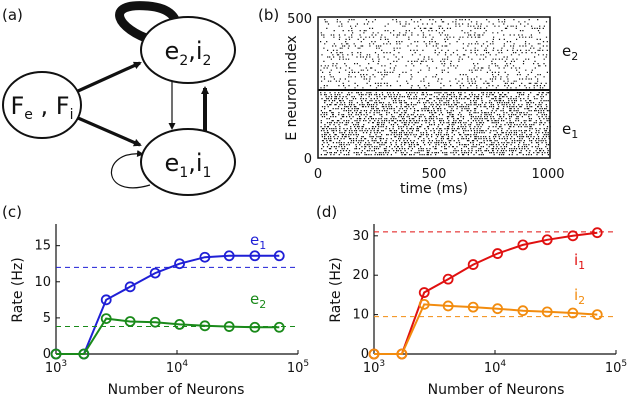 This screenshot has height=412, width=629. Describe the element at coordinates (299, 19) in the screenshot. I see `raster-ytick-500: 500` at that location.